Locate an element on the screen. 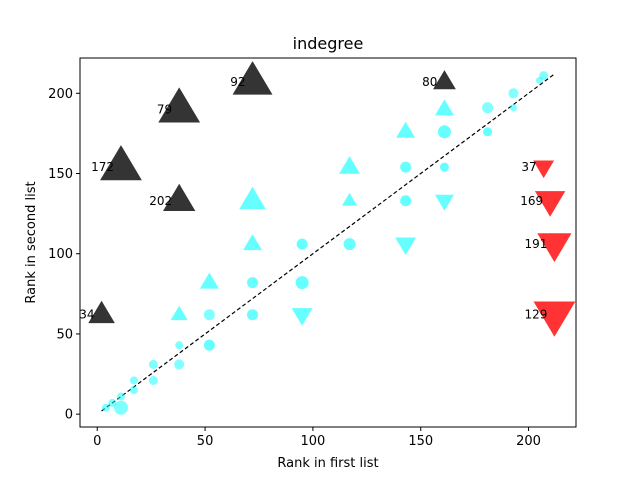 This screenshot has width=640, height=480. y-axis-label: Rank in second list is located at coordinates (31, 242).